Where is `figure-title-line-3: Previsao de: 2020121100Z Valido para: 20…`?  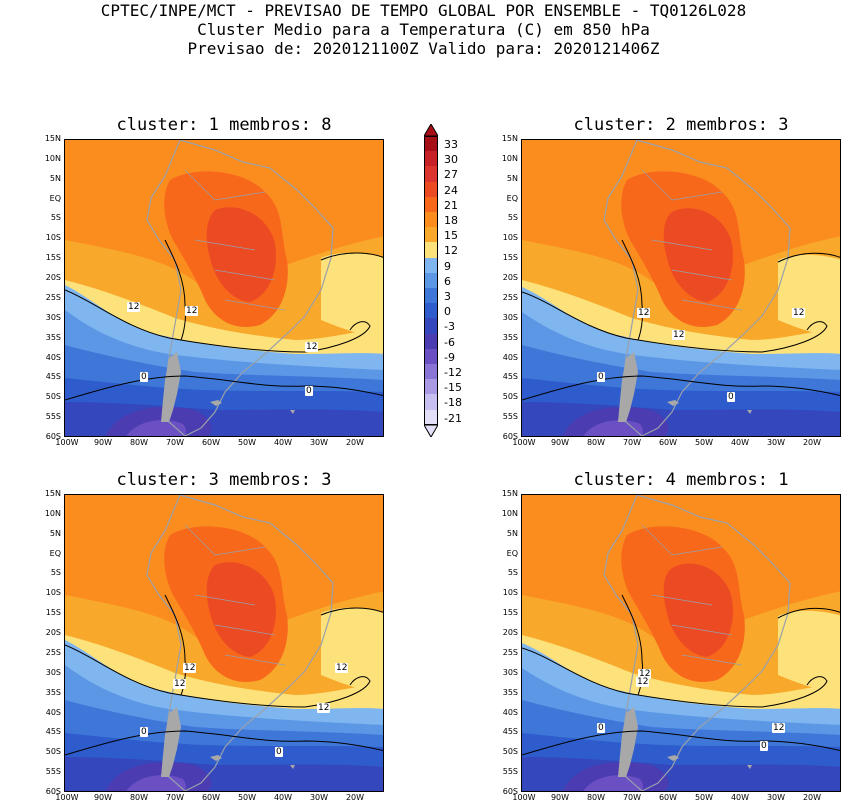
figure-title-line-3: Previsao de: 2020121100Z Valido para: 20… is located at coordinates (423, 48).